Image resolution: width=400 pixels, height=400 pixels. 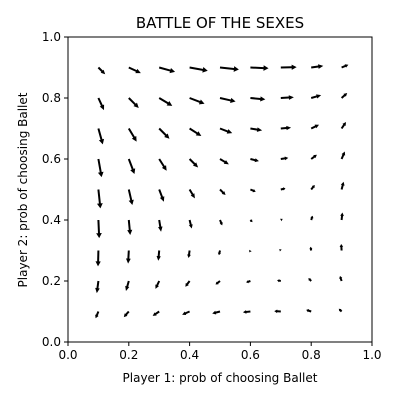 What do you see at coordinates (250, 355) in the screenshot?
I see `x-tick-label: 0.6` at bounding box center [250, 355].